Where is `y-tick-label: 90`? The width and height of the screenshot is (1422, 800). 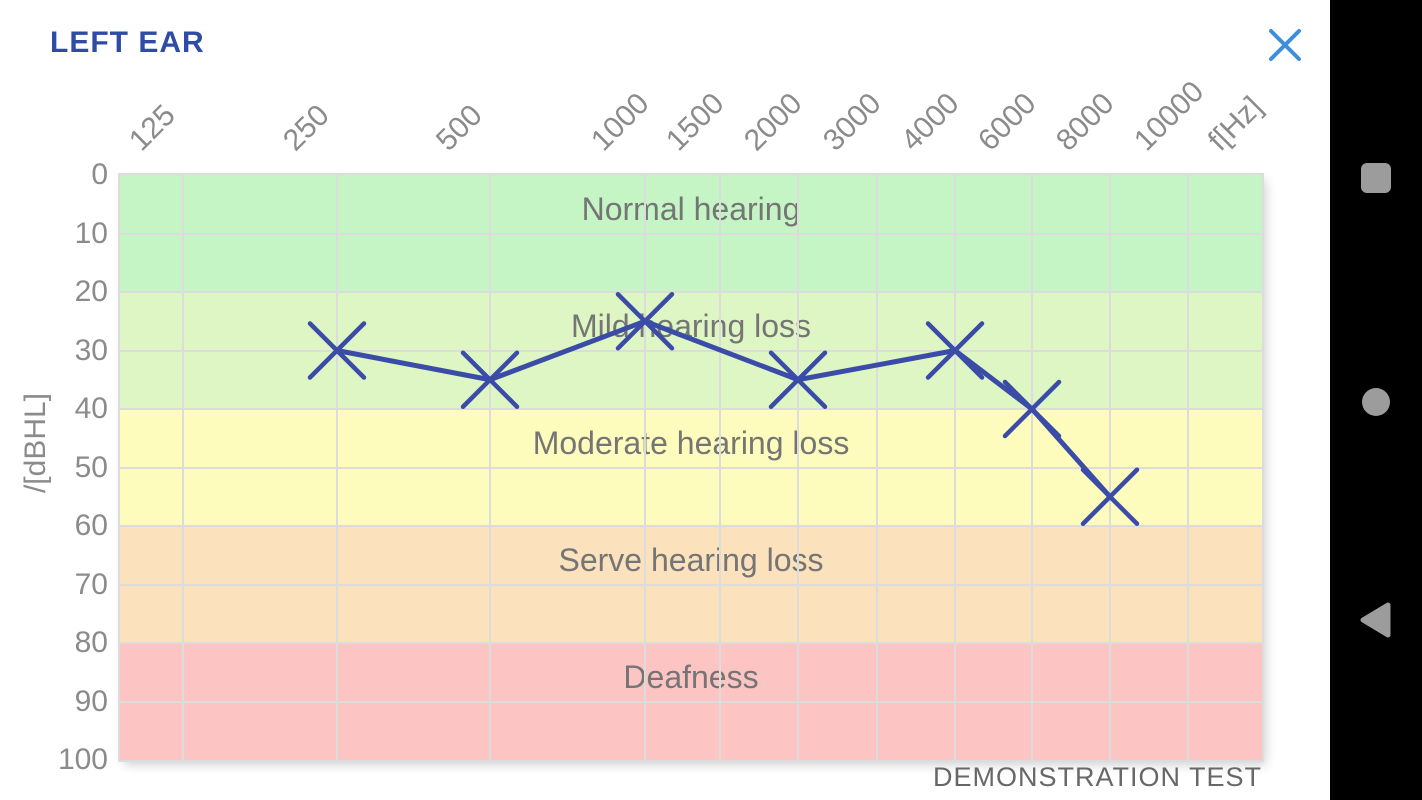
y-tick-label: 90 is located at coordinates (91, 701).